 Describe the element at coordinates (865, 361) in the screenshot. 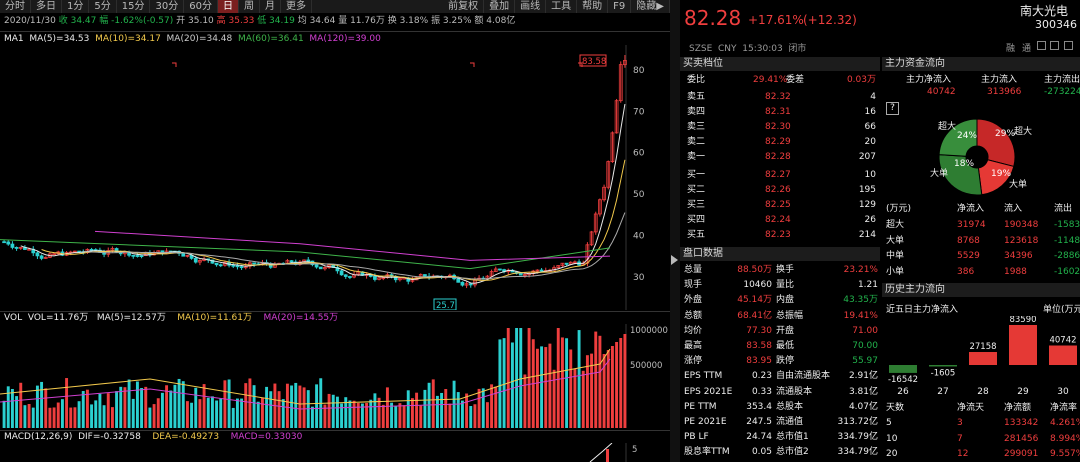

I see `stat-value-b: 55.97` at that location.